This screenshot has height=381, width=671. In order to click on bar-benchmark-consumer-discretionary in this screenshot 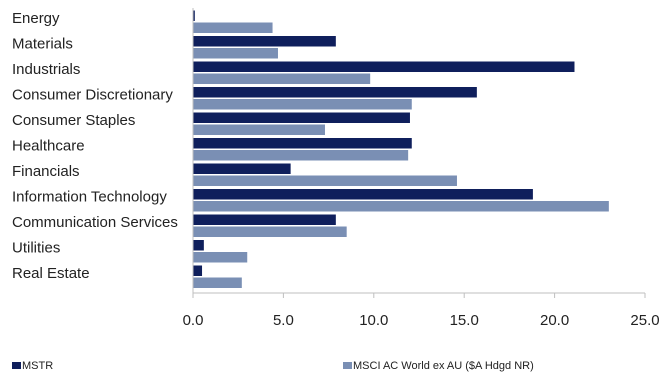, I will do `click(302, 104)`.